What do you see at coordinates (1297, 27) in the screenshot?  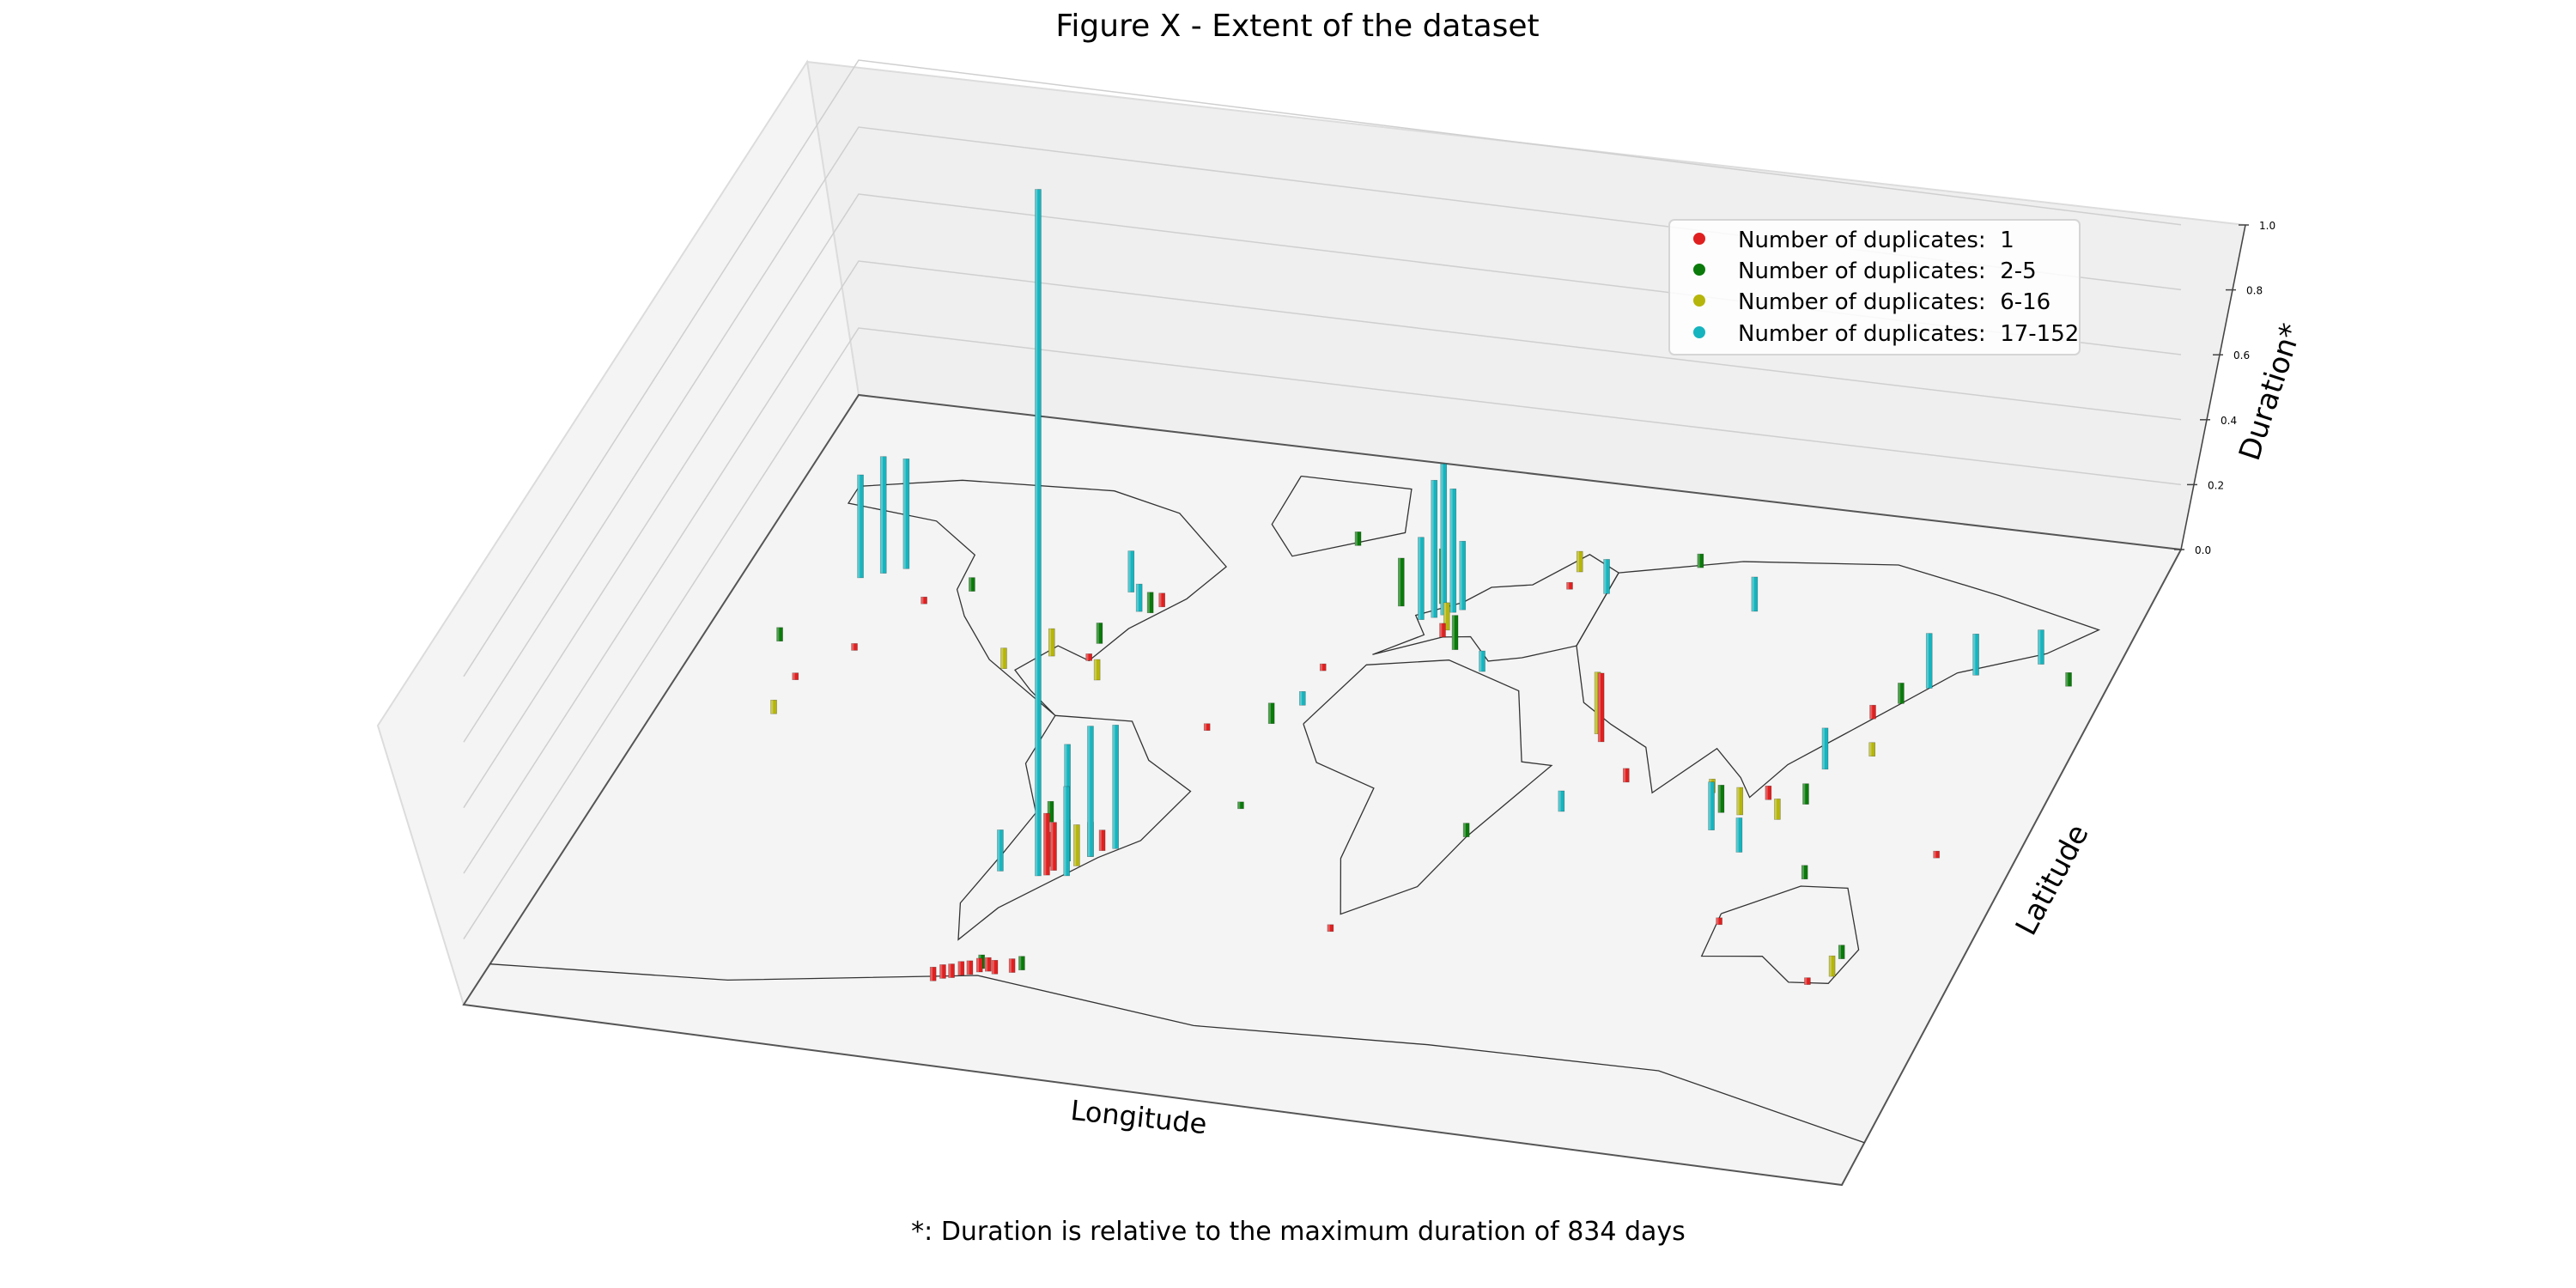 I see `chart-title: Figure X - Extent of the dataset` at bounding box center [1297, 27].